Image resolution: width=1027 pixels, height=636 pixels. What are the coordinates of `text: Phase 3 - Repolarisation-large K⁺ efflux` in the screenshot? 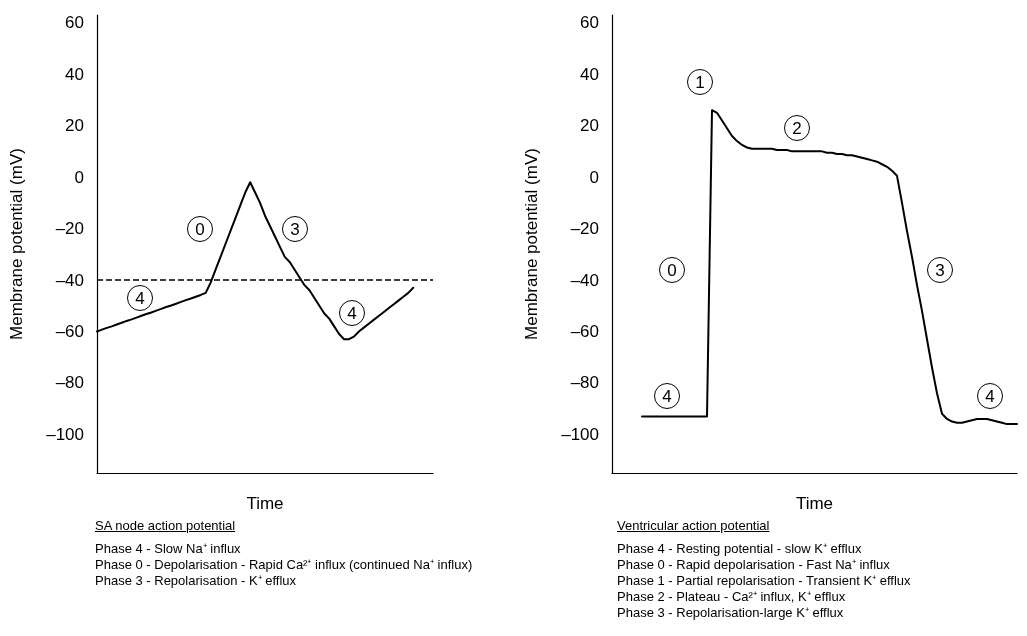 It's located at (731, 613).